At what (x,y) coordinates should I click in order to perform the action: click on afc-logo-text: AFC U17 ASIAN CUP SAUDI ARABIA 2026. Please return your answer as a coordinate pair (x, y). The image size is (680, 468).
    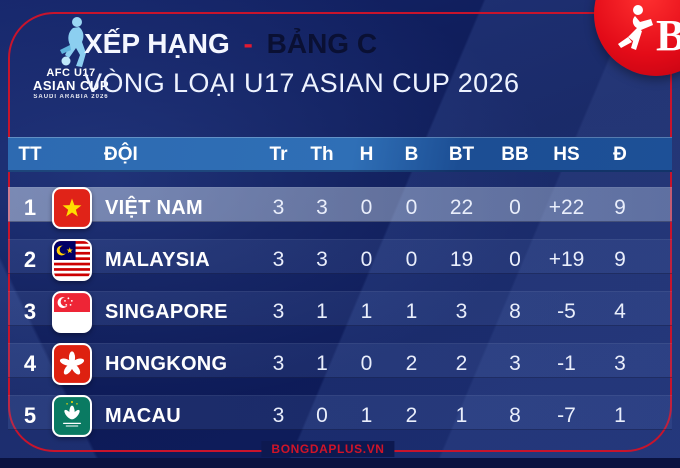
    Looking at the image, I should click on (71, 84).